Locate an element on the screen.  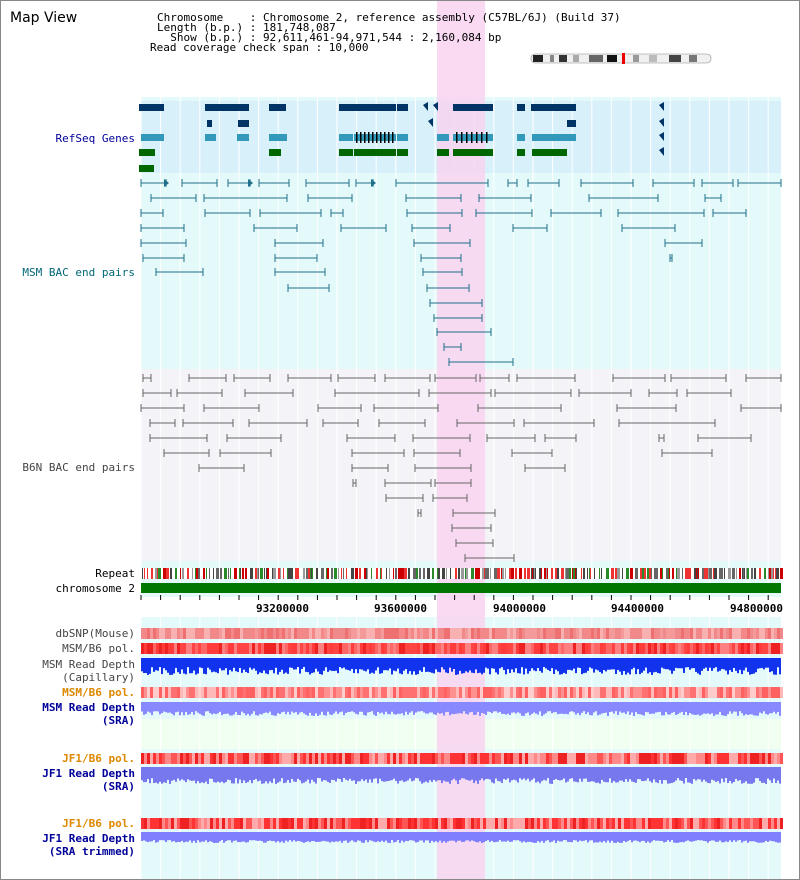
track-label-msm-depth-capillary: MSM Read Depth is located at coordinates (88, 664).